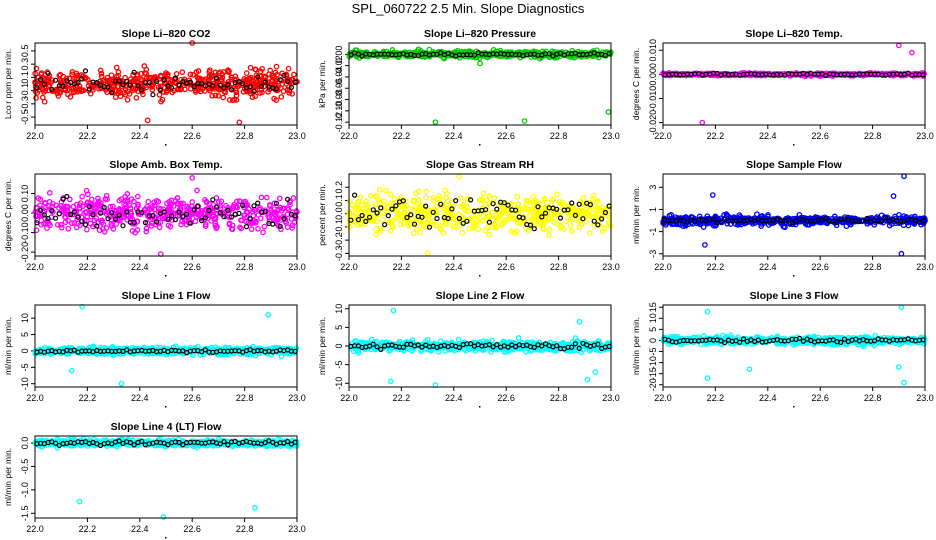 The width and height of the screenshot is (936, 540). I want to click on y-tick-label: 0, so click(653, 340).